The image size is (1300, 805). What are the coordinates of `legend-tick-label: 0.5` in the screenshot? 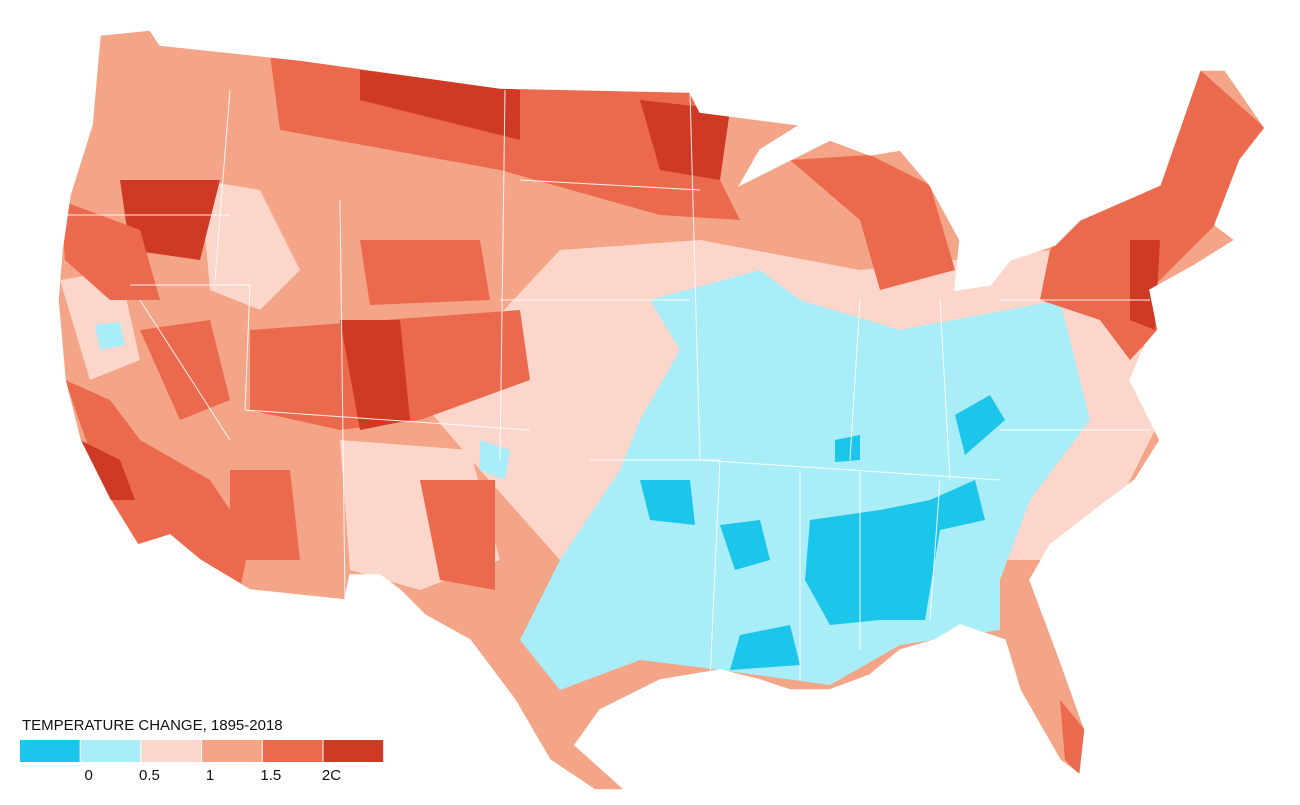 It's located at (149, 775).